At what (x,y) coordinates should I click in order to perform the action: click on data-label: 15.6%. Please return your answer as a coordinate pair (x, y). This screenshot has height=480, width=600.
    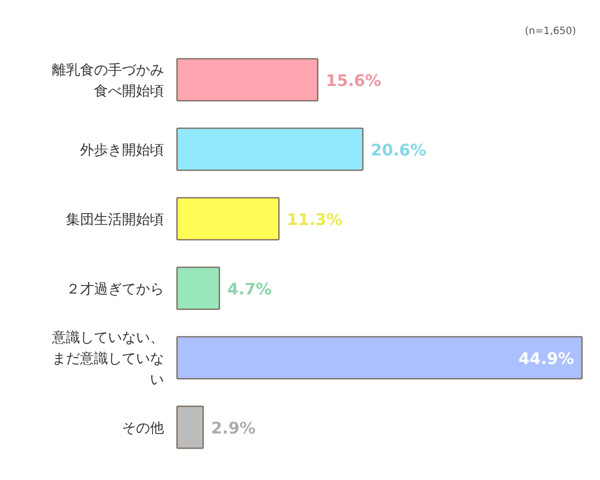
    Looking at the image, I should click on (354, 80).